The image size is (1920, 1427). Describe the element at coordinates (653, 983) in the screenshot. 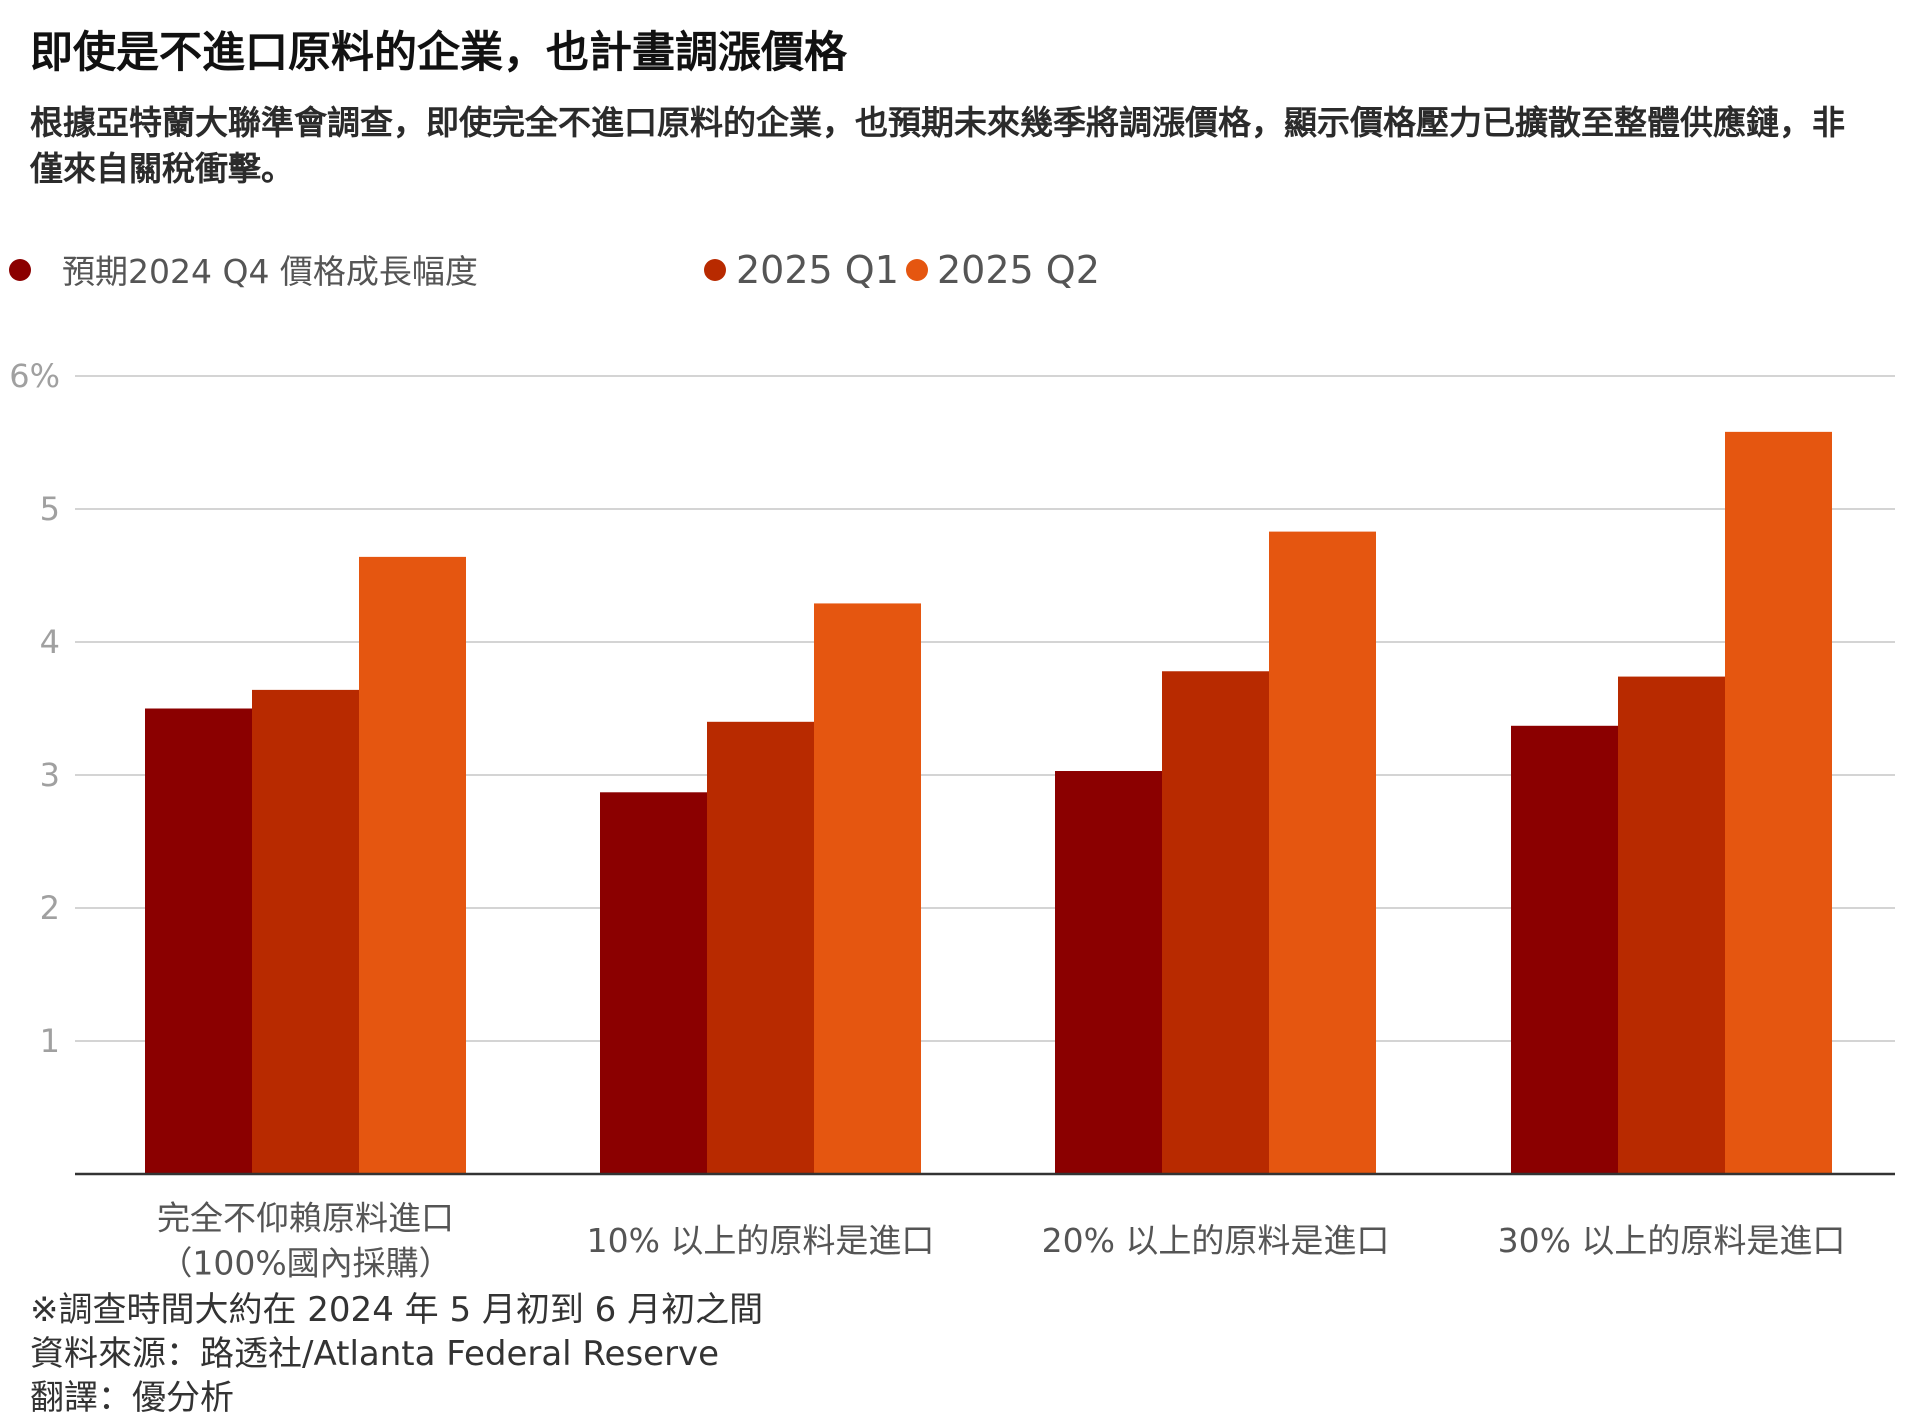

I see `bar-cat2-series1` at that location.